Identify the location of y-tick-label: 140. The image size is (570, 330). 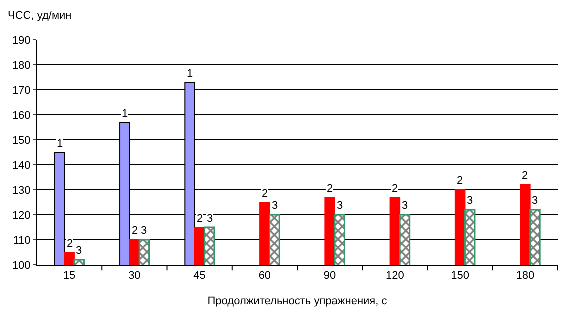
(21, 166).